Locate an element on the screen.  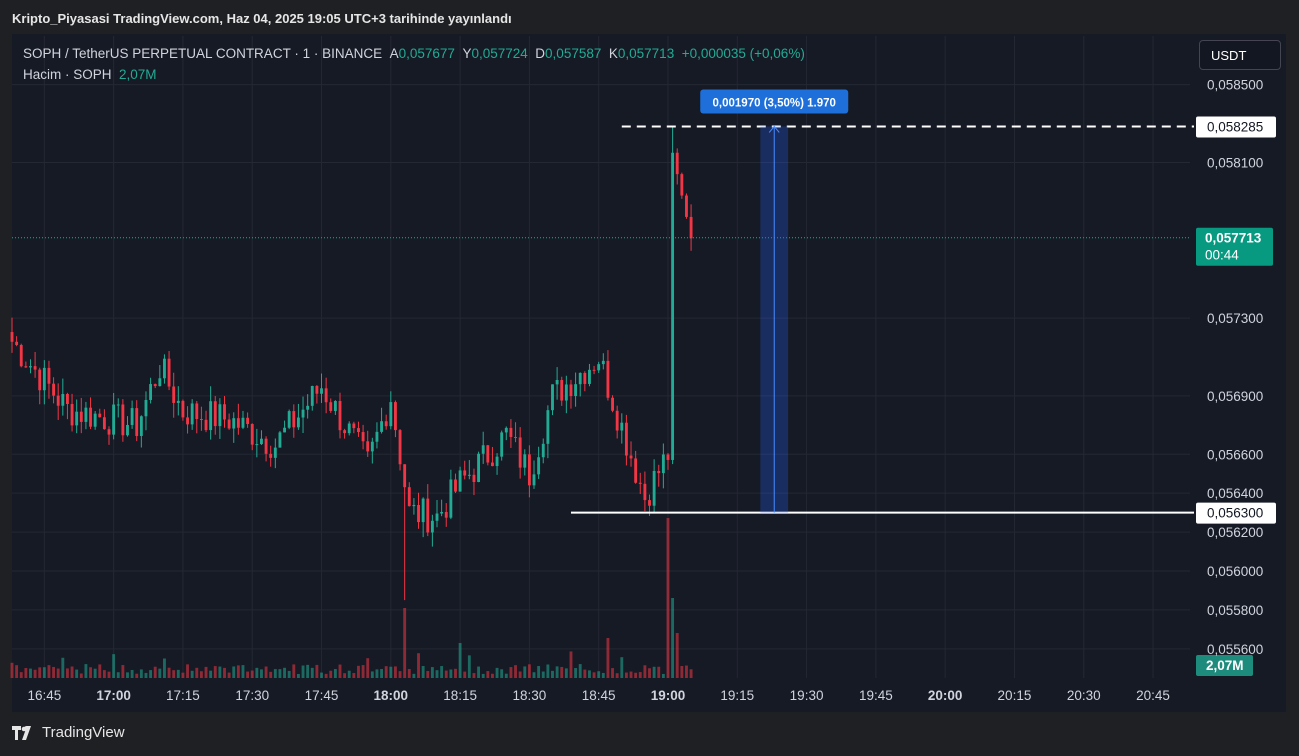
tradingview-logo: TradingView is located at coordinates (68, 732).